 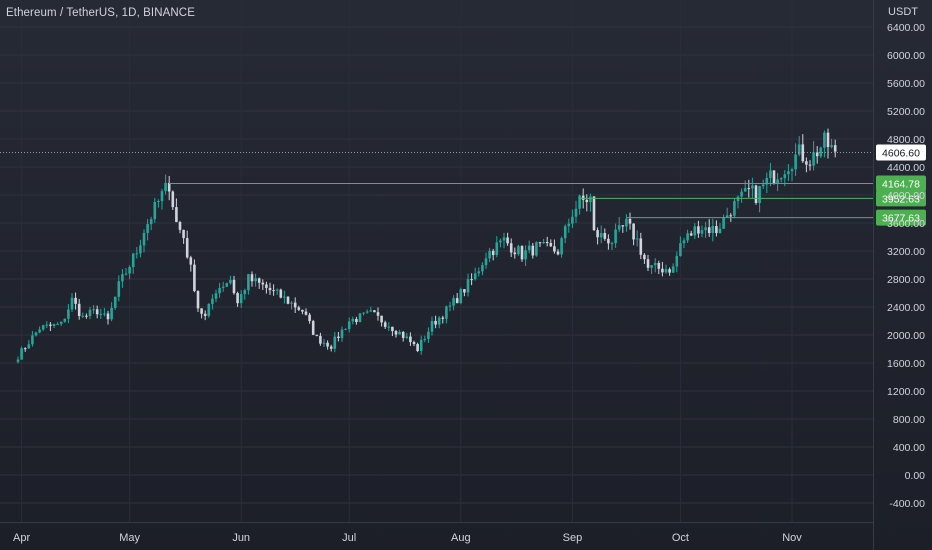 What do you see at coordinates (463, 185) in the screenshot?
I see `horizontal-levels: 4164.78 3952.63 3677.63 4606.60` at bounding box center [463, 185].